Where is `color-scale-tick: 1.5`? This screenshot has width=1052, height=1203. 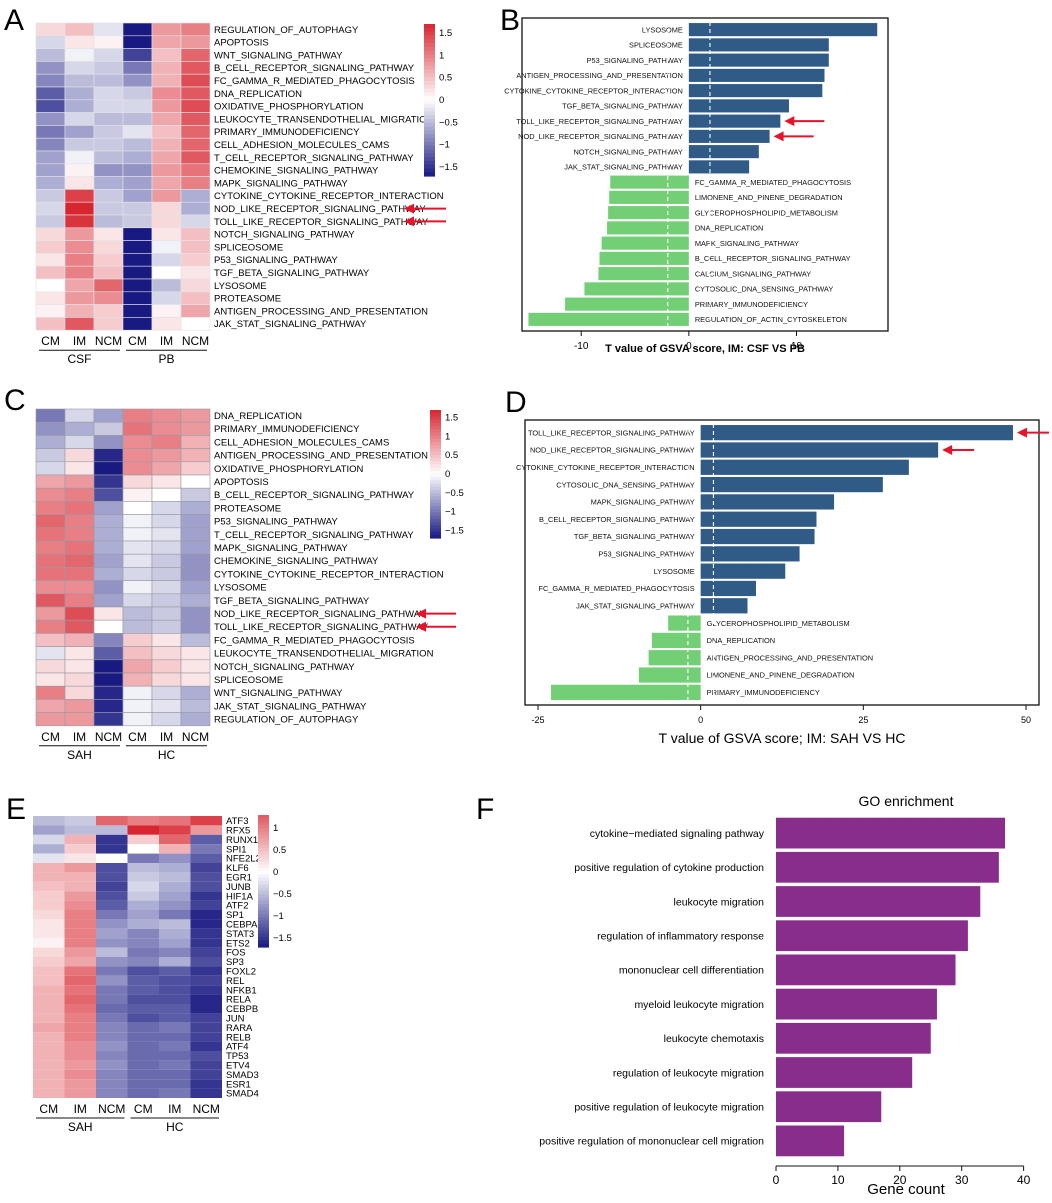 color-scale-tick: 1.5 is located at coordinates (445, 33).